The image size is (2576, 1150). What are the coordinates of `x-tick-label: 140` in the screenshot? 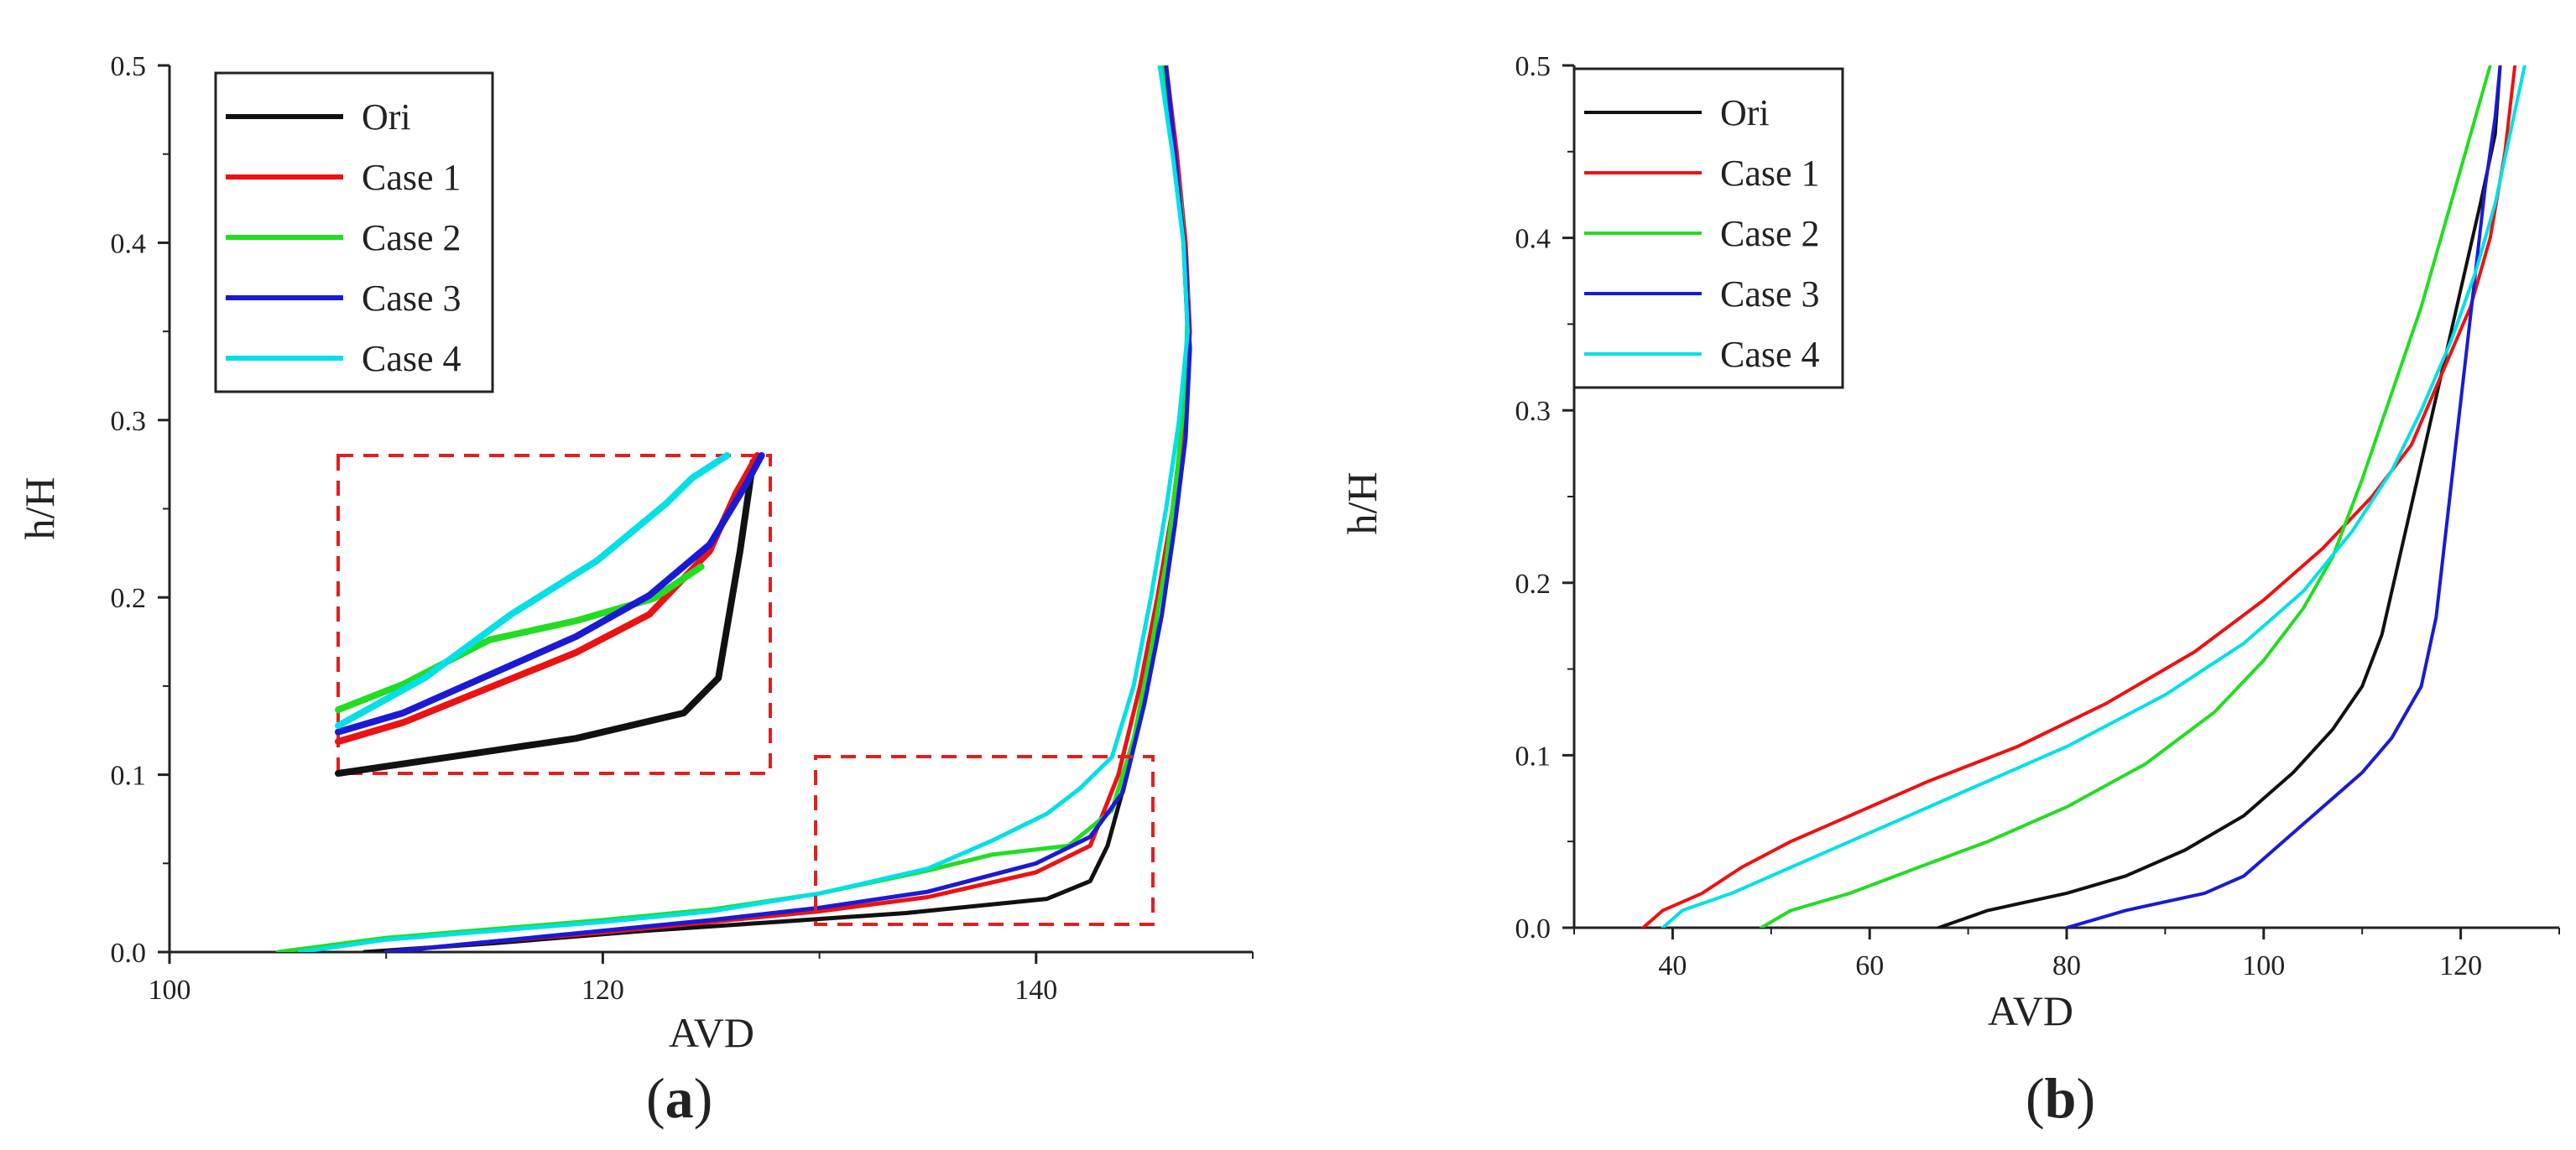 It's located at (1035, 991).